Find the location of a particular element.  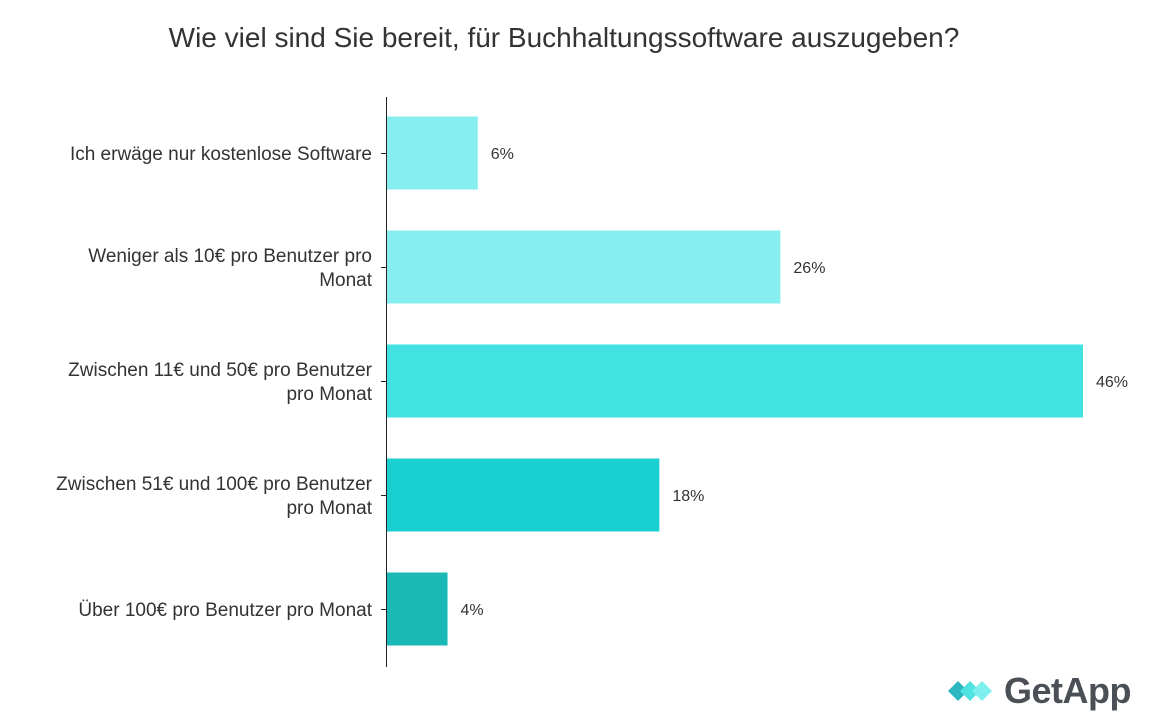

category-label-0: Ich erwäge nur kostenlose Software is located at coordinates (221, 154).